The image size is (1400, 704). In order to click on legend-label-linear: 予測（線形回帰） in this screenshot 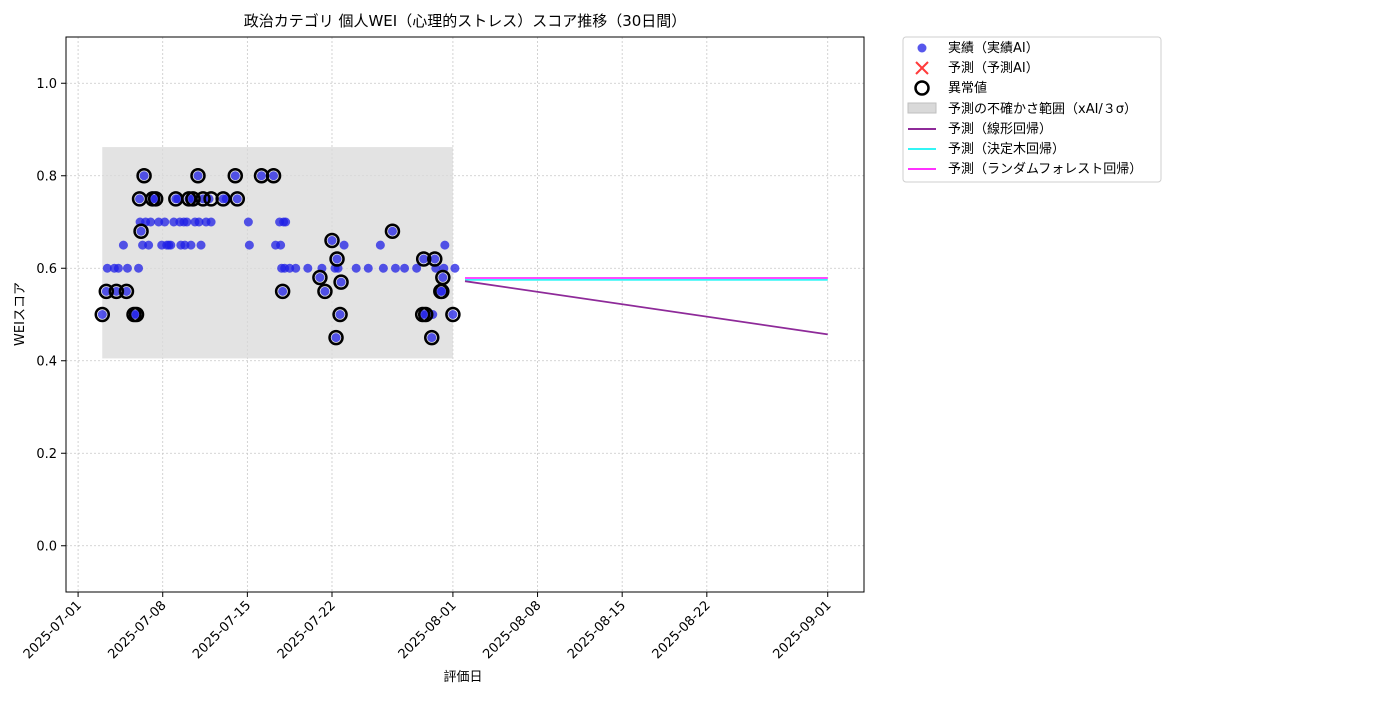, I will do `click(1000, 129)`.